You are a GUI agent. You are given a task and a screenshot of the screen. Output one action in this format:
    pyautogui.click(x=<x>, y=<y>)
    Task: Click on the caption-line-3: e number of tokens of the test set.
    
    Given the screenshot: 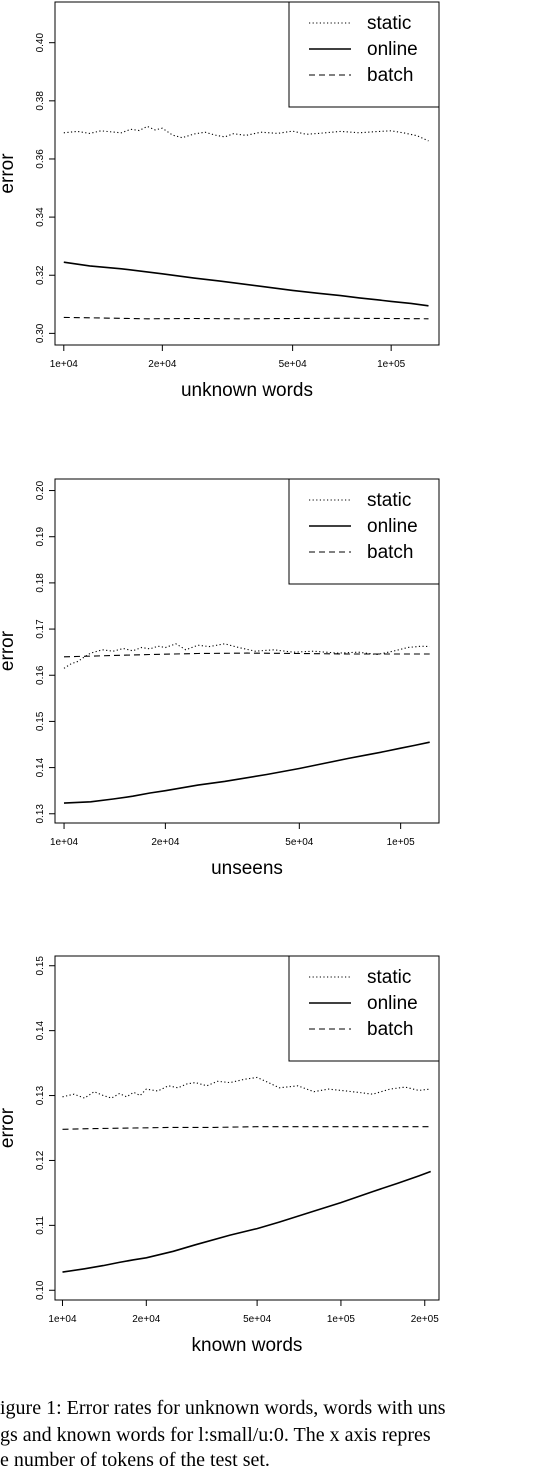 What is the action you would take?
    pyautogui.click(x=135, y=1457)
    